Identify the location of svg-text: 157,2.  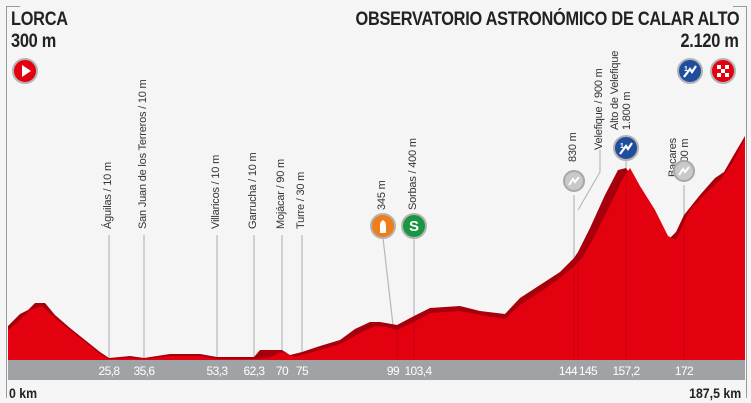
(626, 371).